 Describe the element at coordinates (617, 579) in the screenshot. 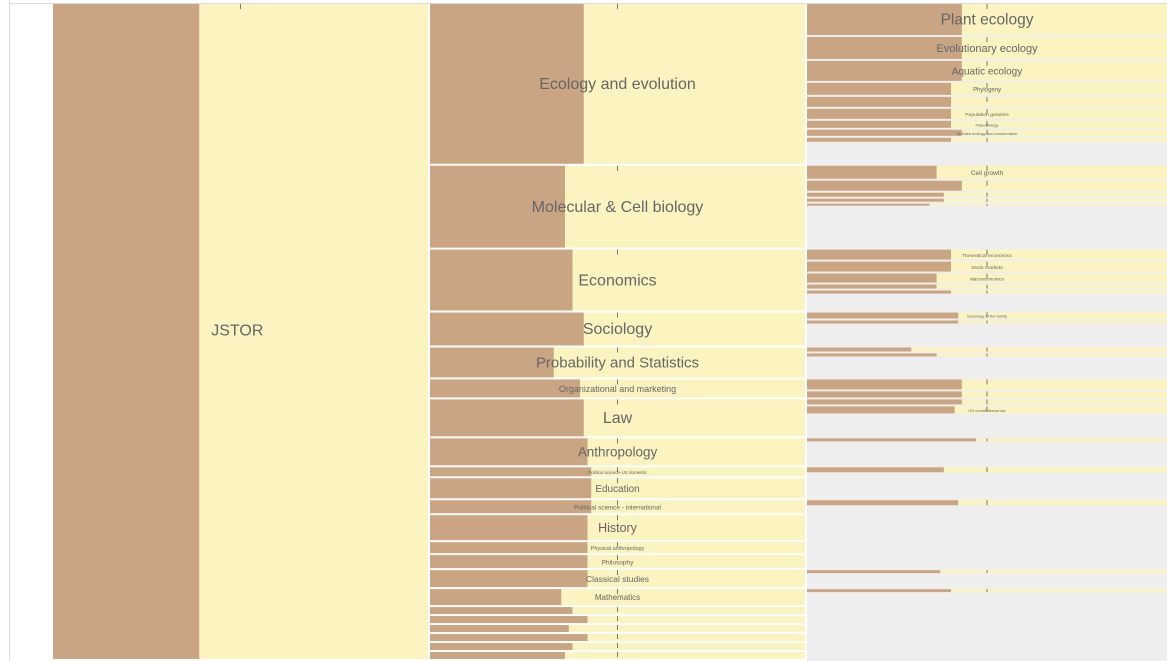

I see `node-label: Classical studies` at that location.